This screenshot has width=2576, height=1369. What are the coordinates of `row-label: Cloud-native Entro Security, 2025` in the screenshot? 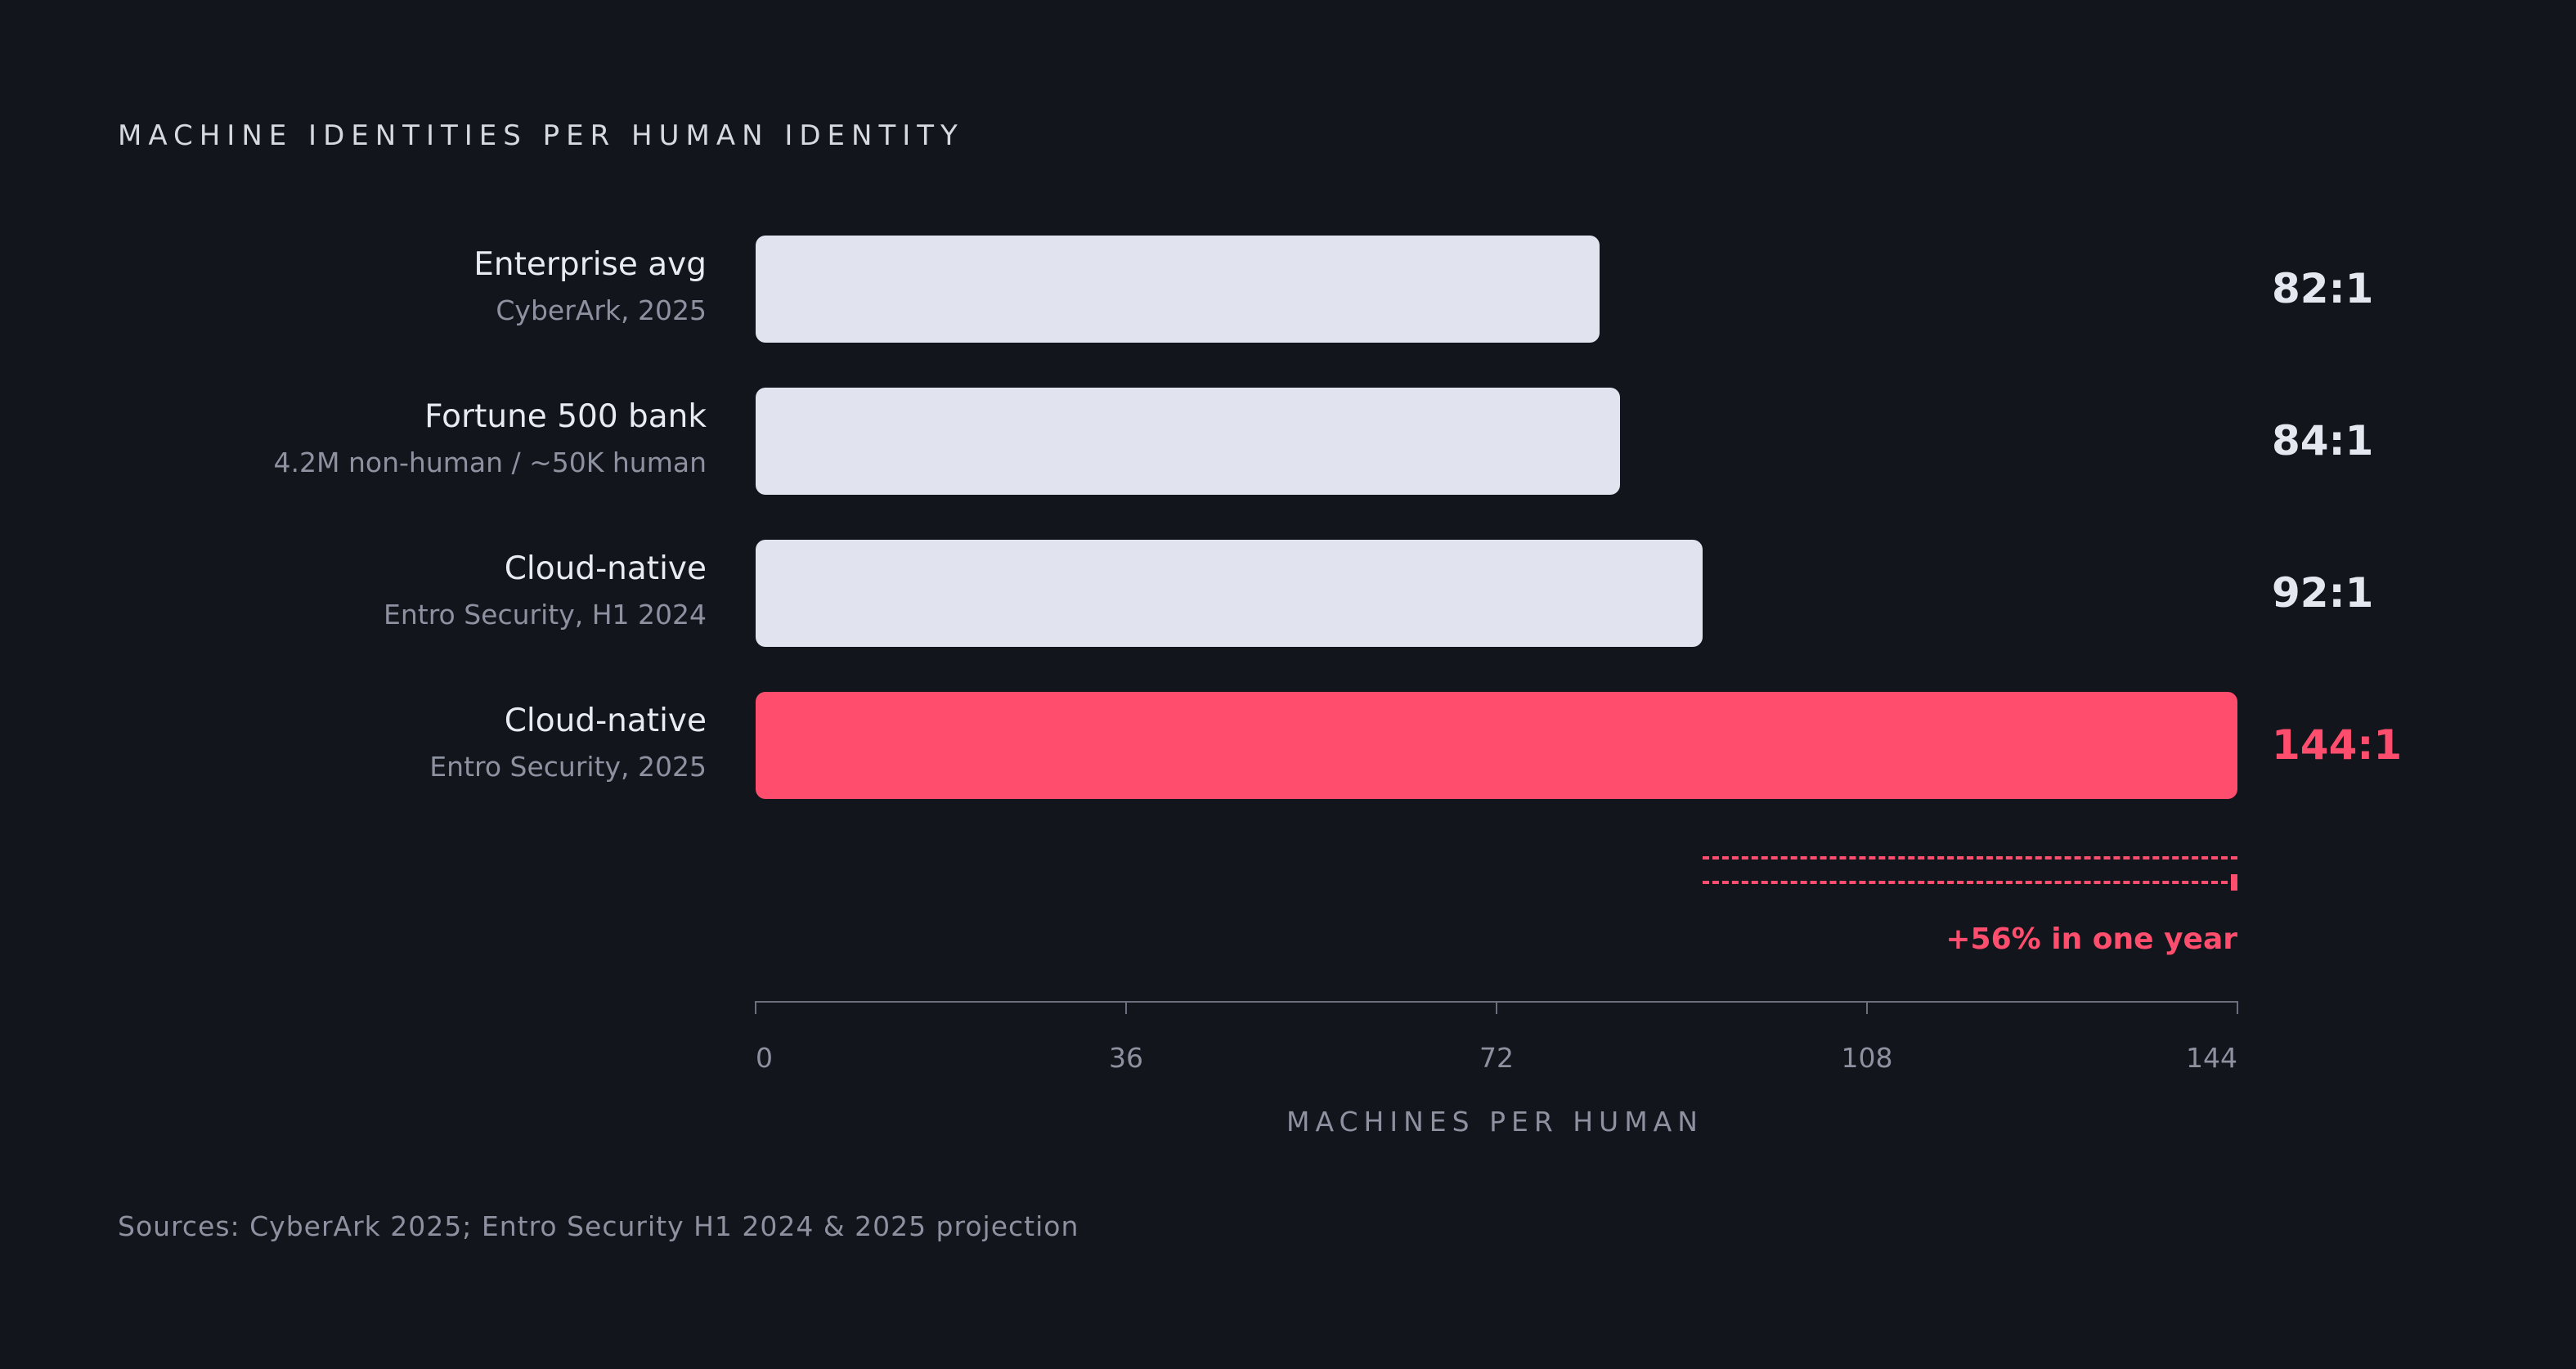 It's located at (568, 744).